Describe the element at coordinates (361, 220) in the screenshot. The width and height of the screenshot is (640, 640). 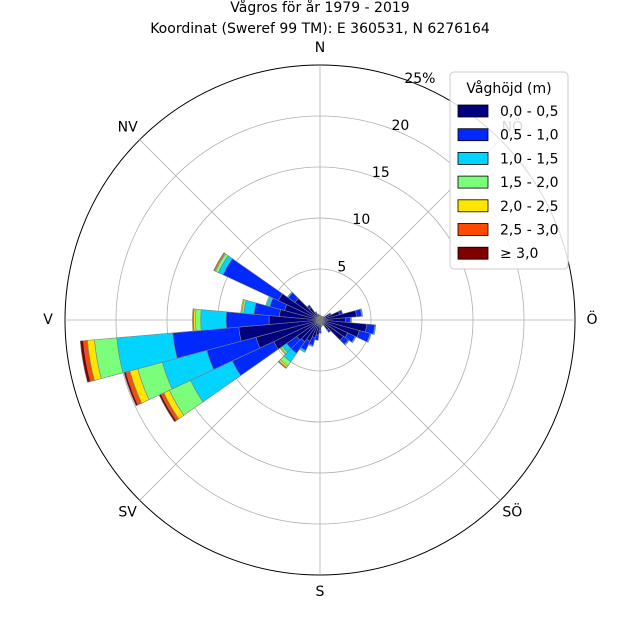
I see `ring-tick-label: 10` at that location.